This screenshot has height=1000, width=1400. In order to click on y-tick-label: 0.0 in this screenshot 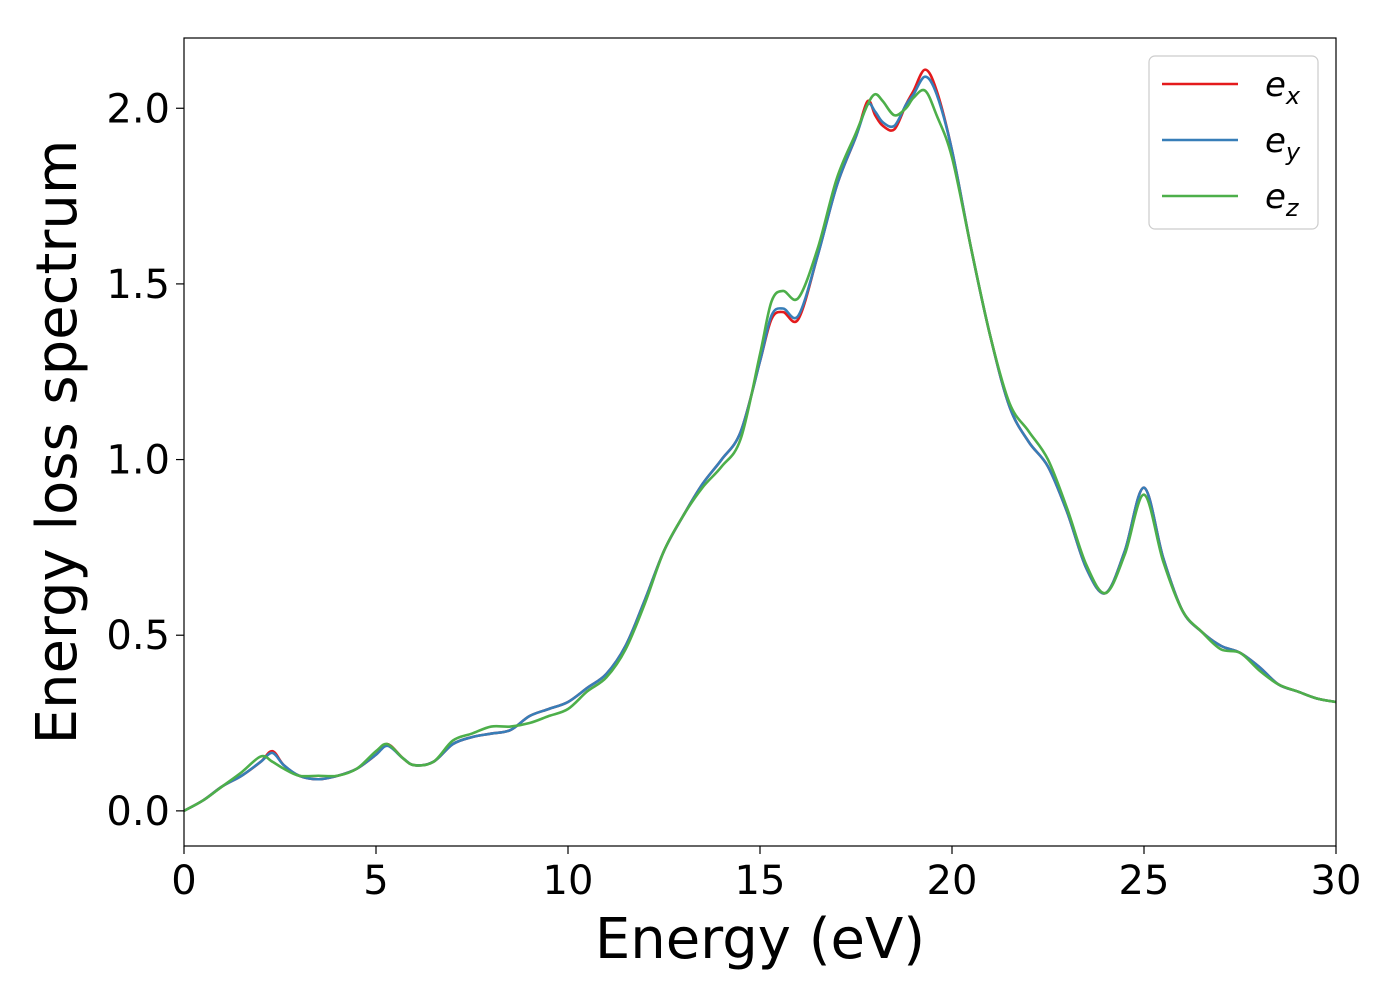, I will do `click(138, 812)`.